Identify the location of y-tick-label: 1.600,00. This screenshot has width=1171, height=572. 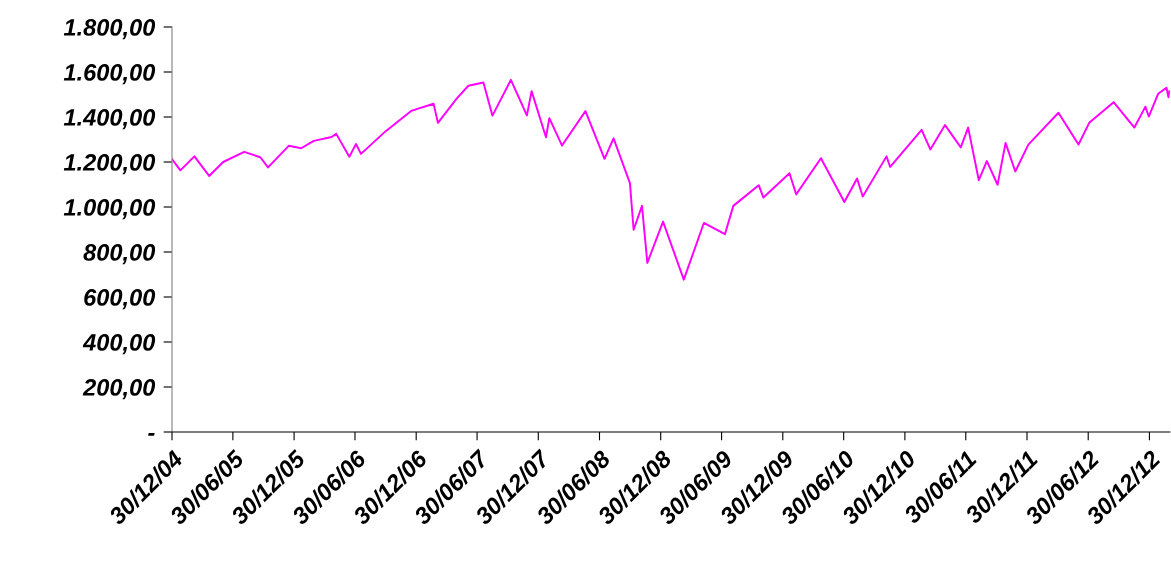
(109, 74).